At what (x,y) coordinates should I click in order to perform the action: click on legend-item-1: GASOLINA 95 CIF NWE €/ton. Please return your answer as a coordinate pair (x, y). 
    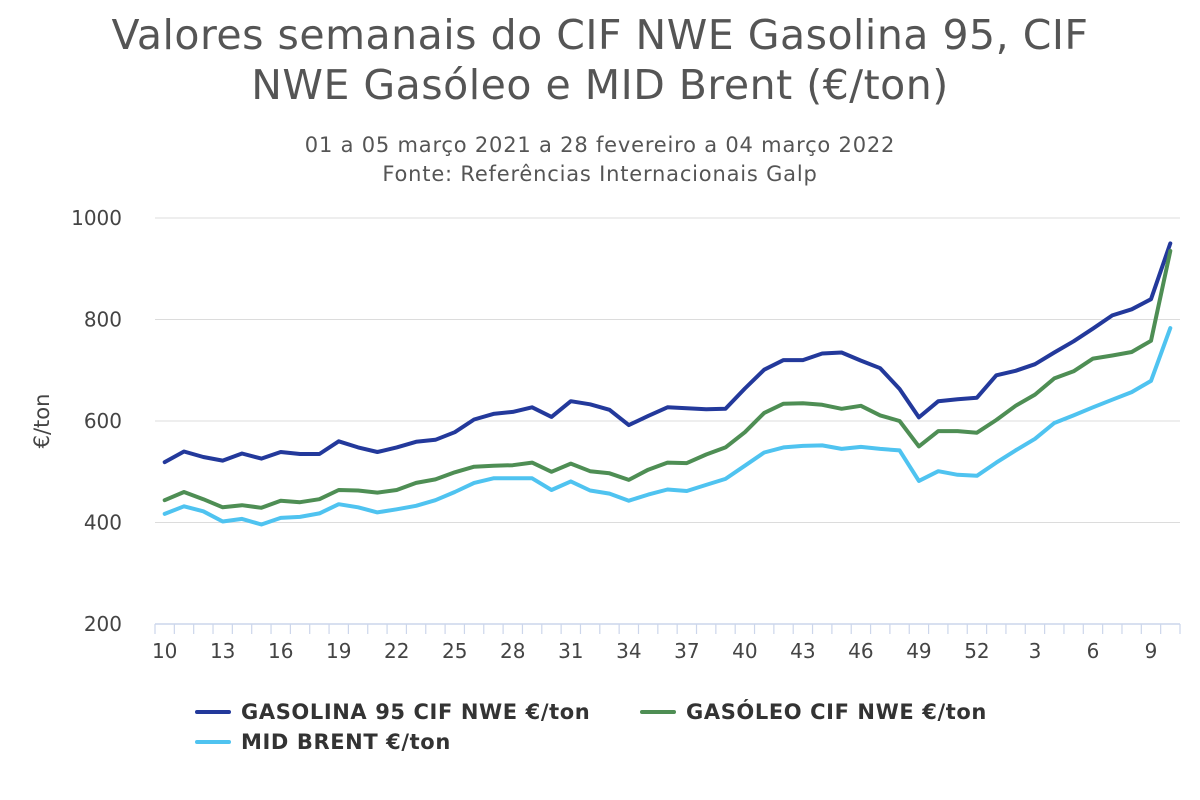
    Looking at the image, I should click on (392, 712).